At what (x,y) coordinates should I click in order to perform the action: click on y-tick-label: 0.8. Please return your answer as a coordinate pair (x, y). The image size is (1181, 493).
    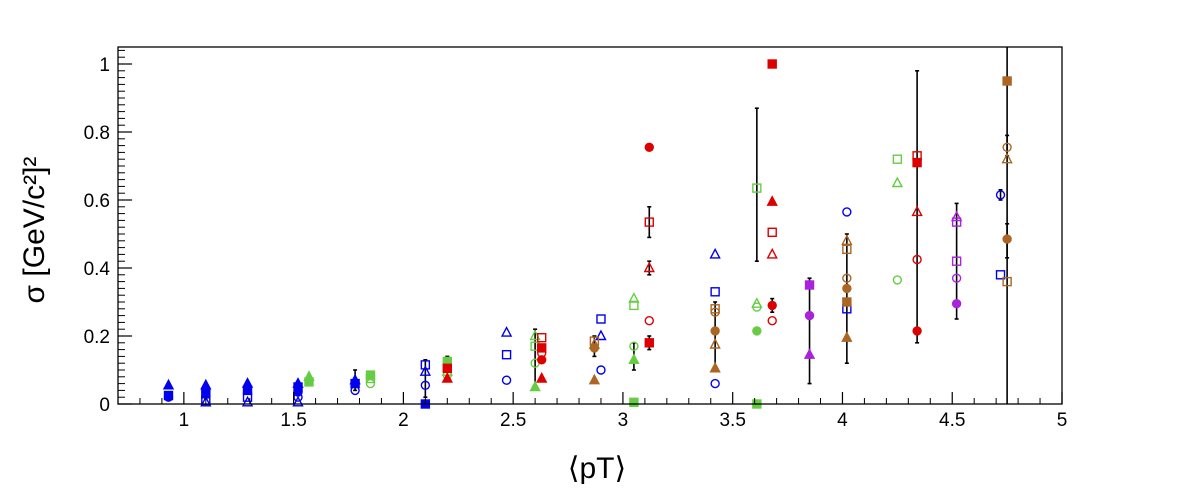
    Looking at the image, I should click on (97, 133).